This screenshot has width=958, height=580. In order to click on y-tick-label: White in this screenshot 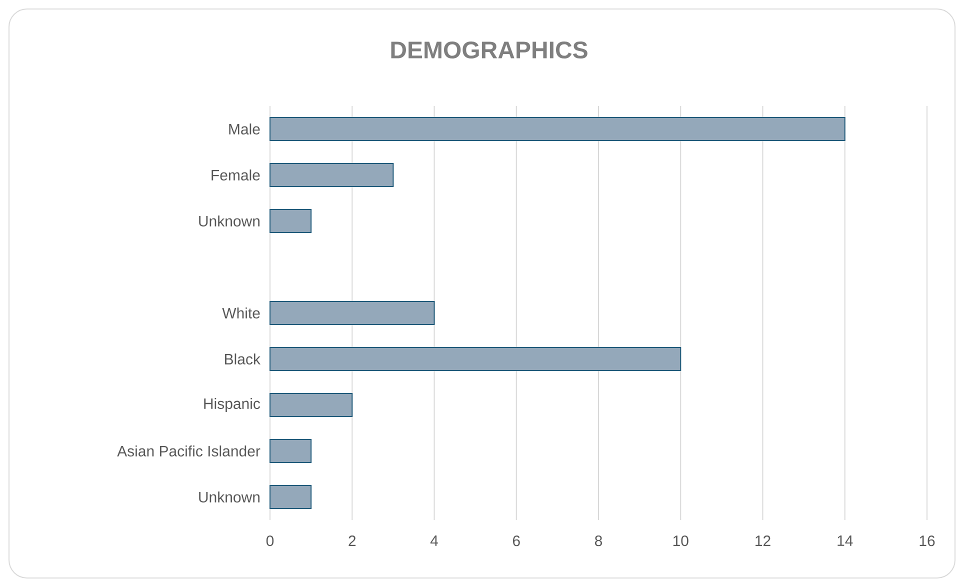, I will do `click(241, 312)`.